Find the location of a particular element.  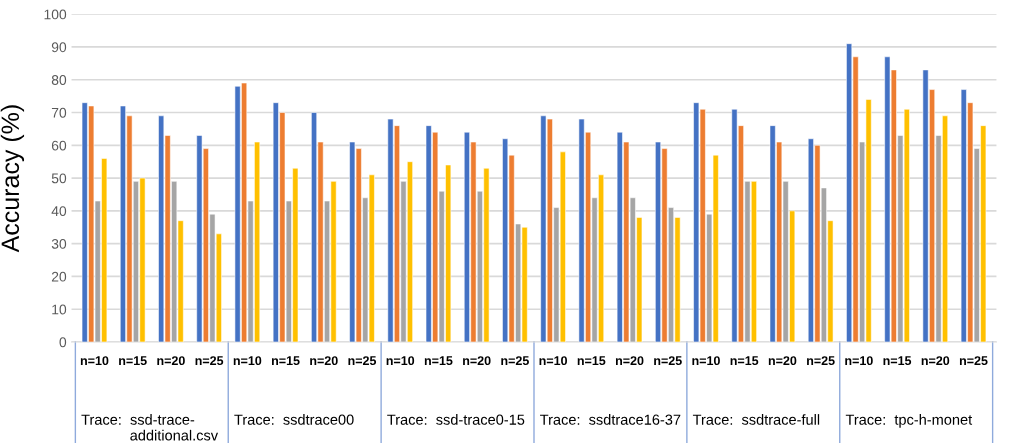

y-tick-label: 0 is located at coordinates (63, 342).